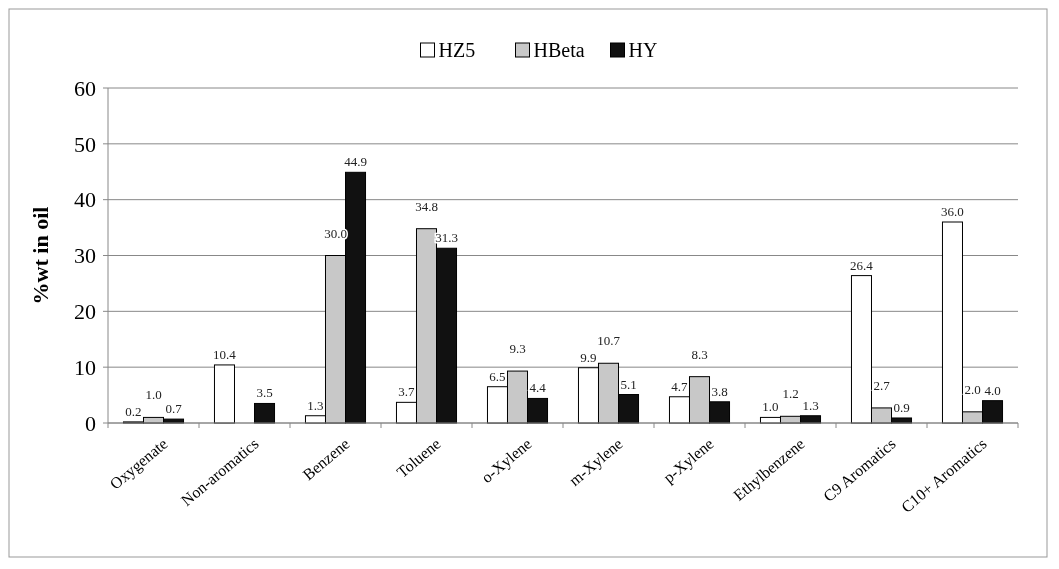  Describe the element at coordinates (85, 256) in the screenshot. I see `y-tick-label: 30` at that location.